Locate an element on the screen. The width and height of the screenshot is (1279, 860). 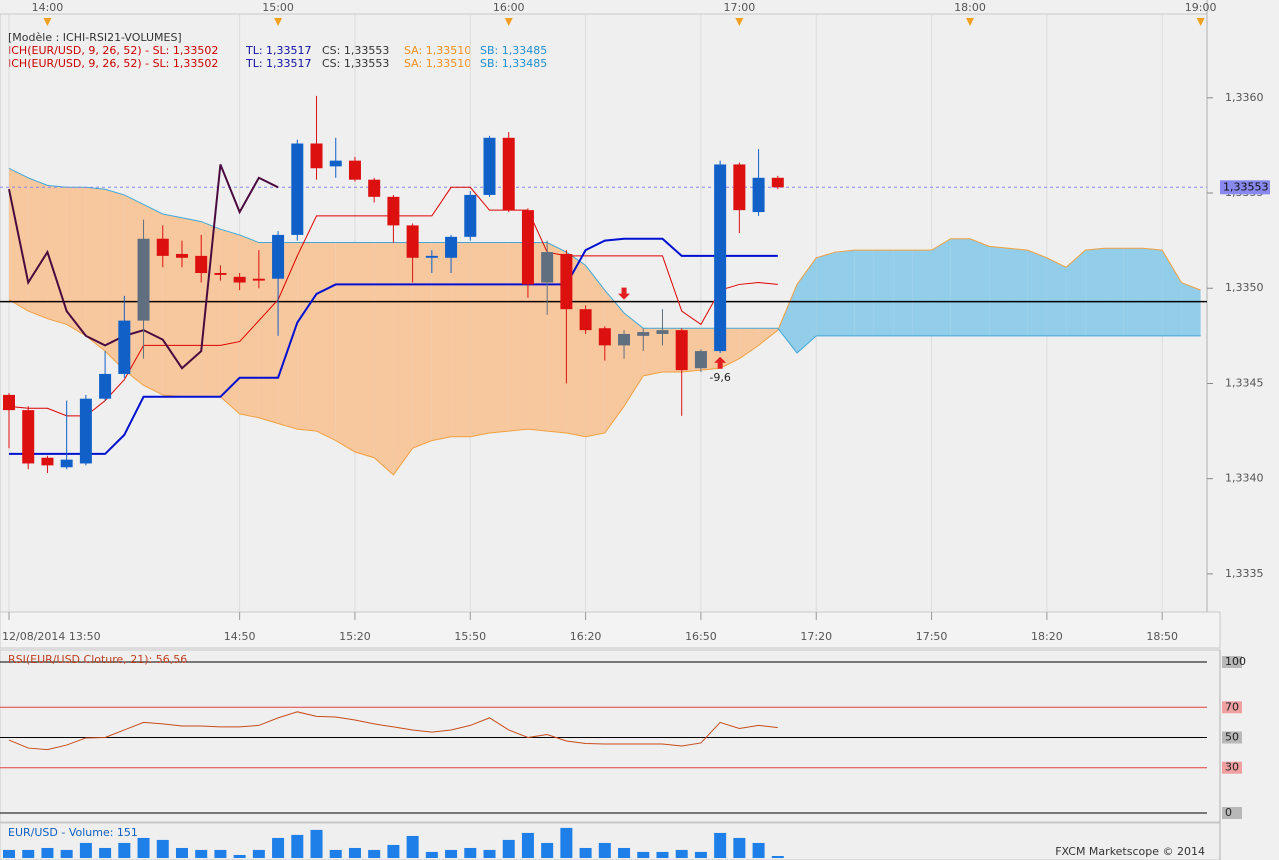
signal-arrow is located at coordinates (624, 293).